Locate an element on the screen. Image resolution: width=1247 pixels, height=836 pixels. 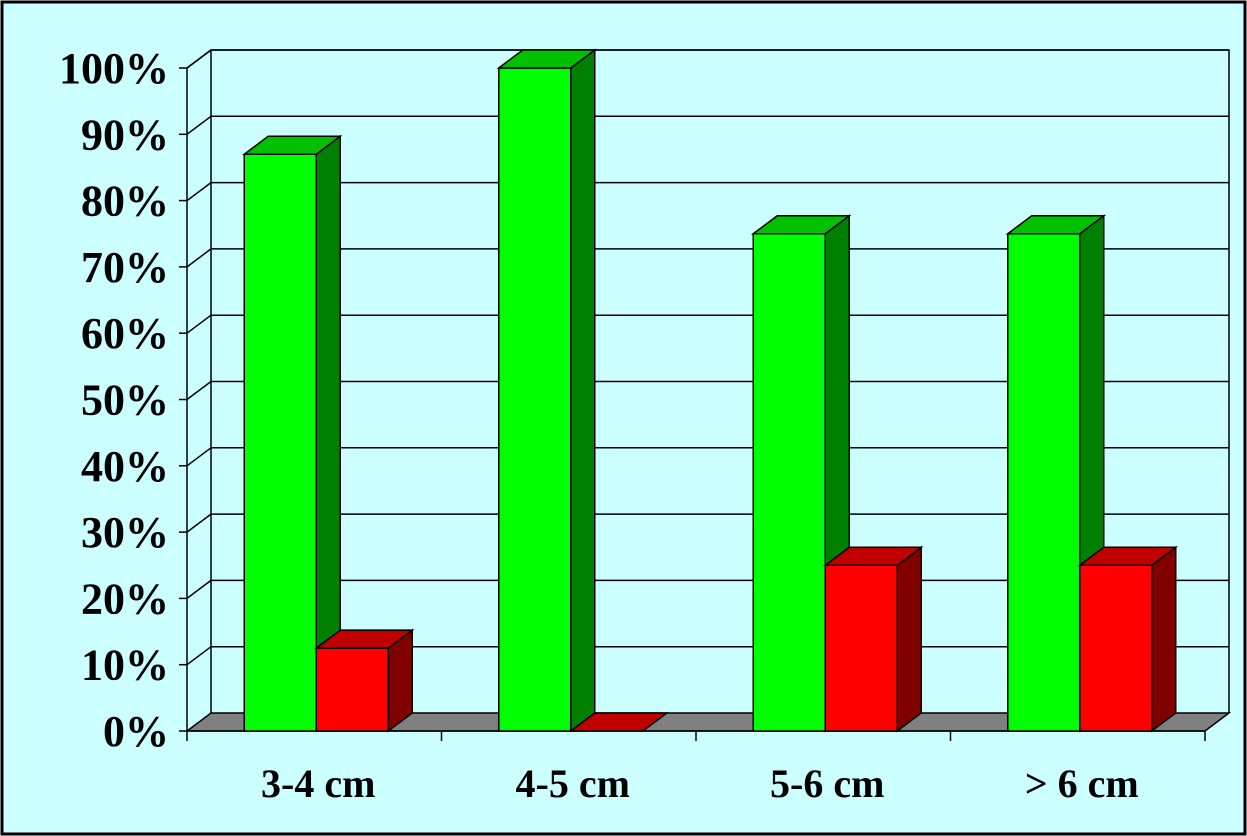
y-tick-label: 70% is located at coordinates (125, 267).